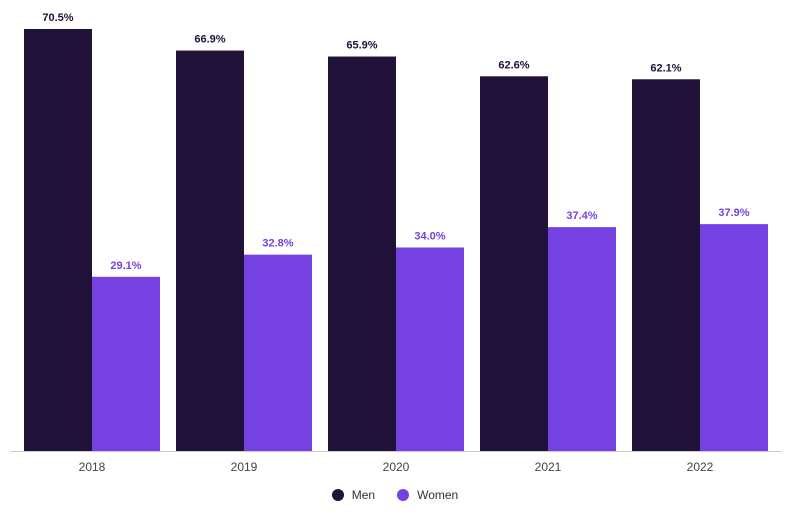 This screenshot has height=526, width=810. Describe the element at coordinates (244, 467) in the screenshot. I see `x-tick-label: 2019` at that location.